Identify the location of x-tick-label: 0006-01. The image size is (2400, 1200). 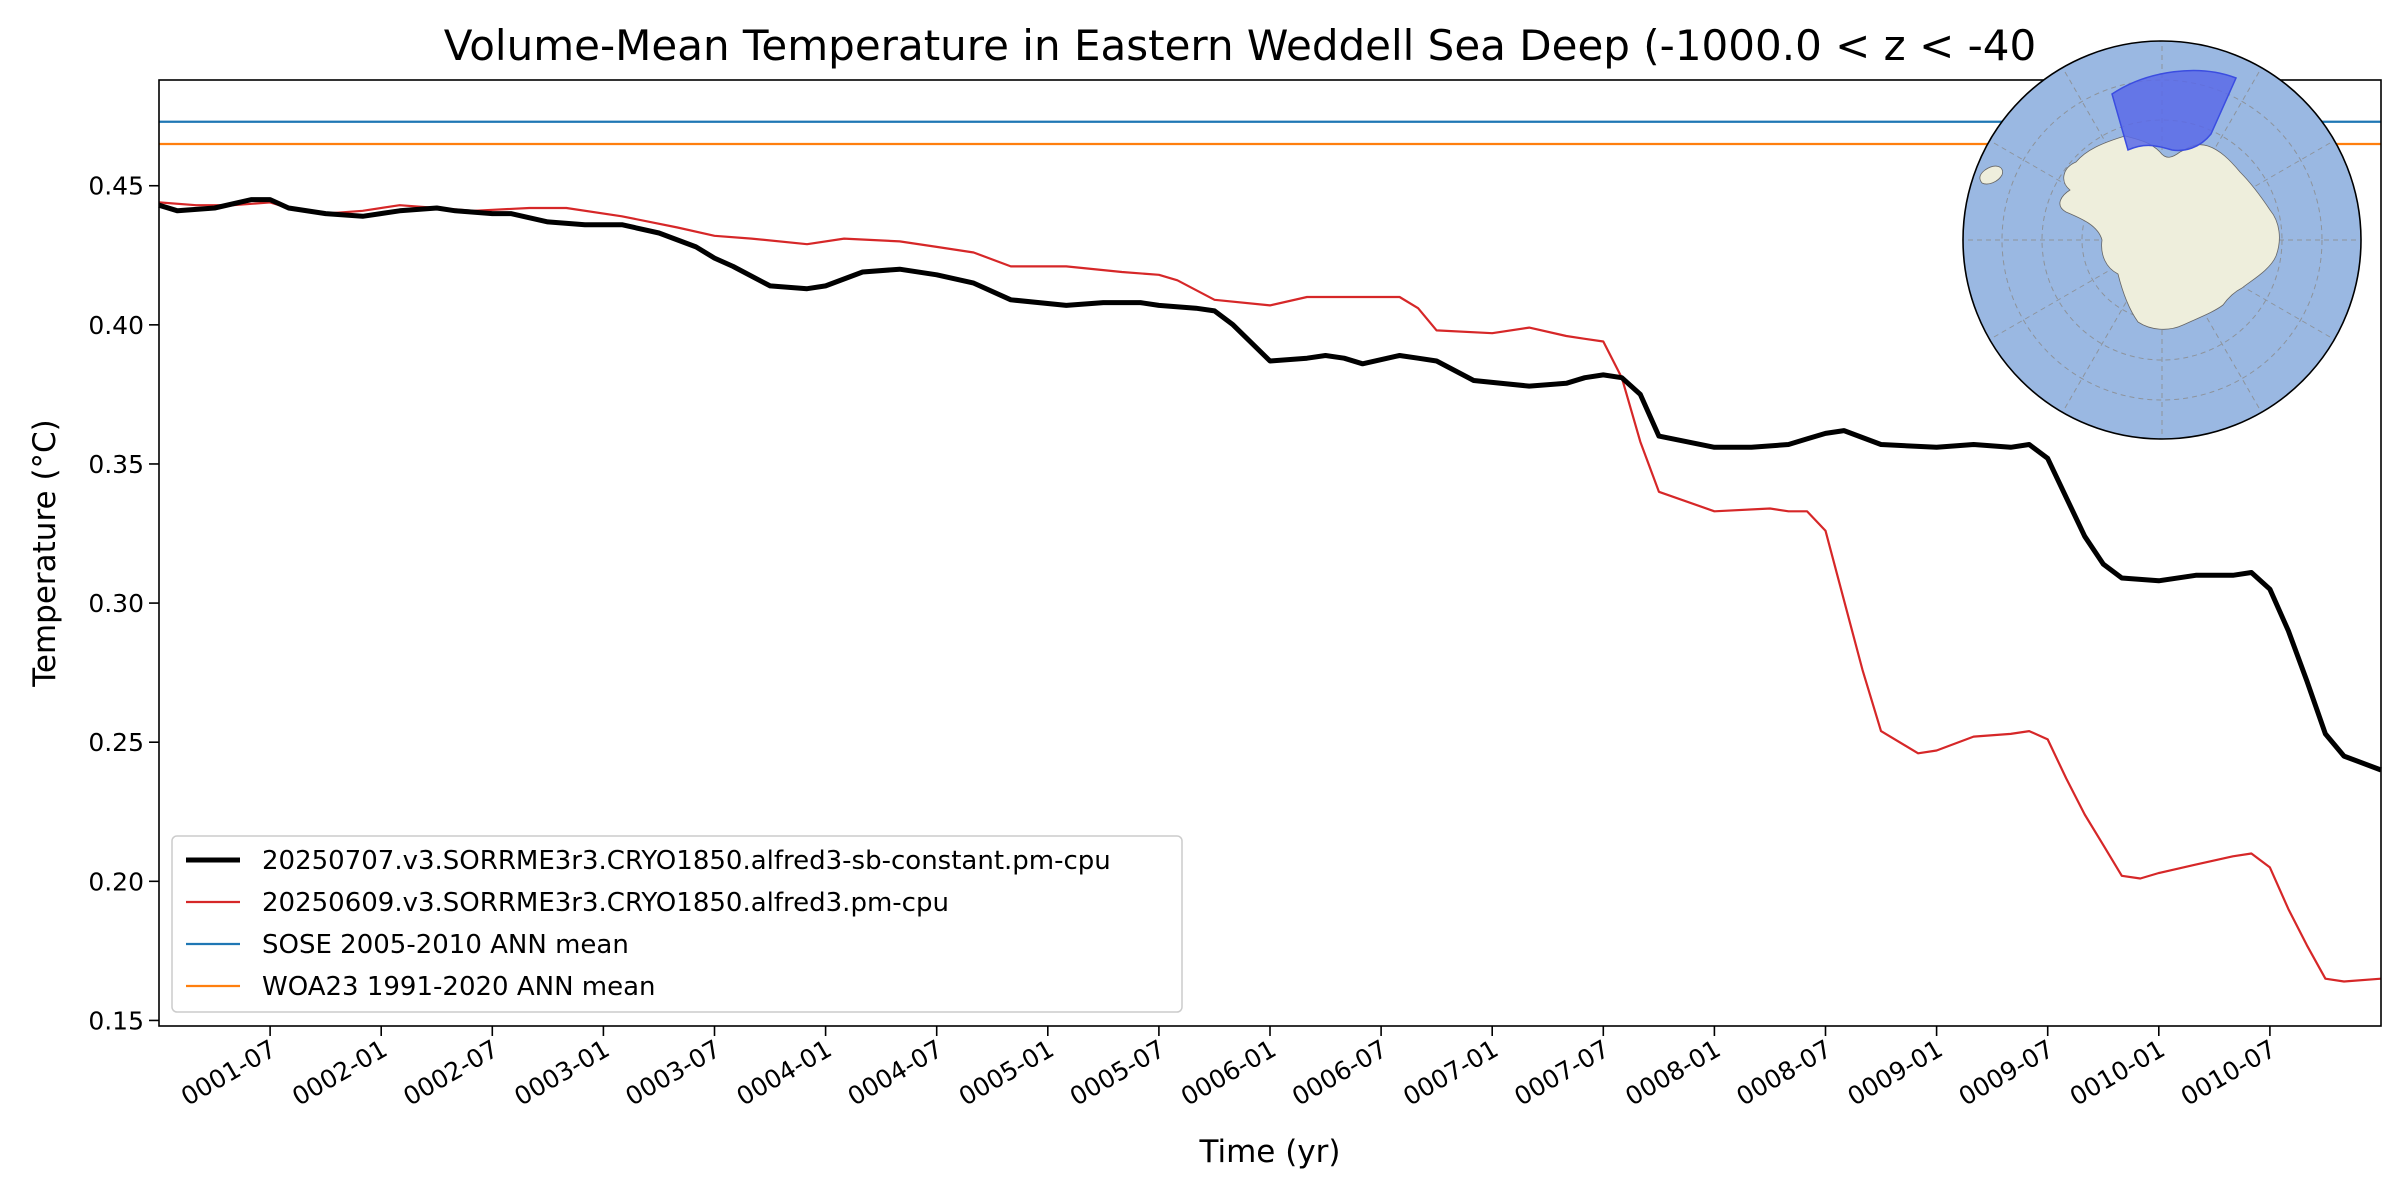
(1228, 1072).